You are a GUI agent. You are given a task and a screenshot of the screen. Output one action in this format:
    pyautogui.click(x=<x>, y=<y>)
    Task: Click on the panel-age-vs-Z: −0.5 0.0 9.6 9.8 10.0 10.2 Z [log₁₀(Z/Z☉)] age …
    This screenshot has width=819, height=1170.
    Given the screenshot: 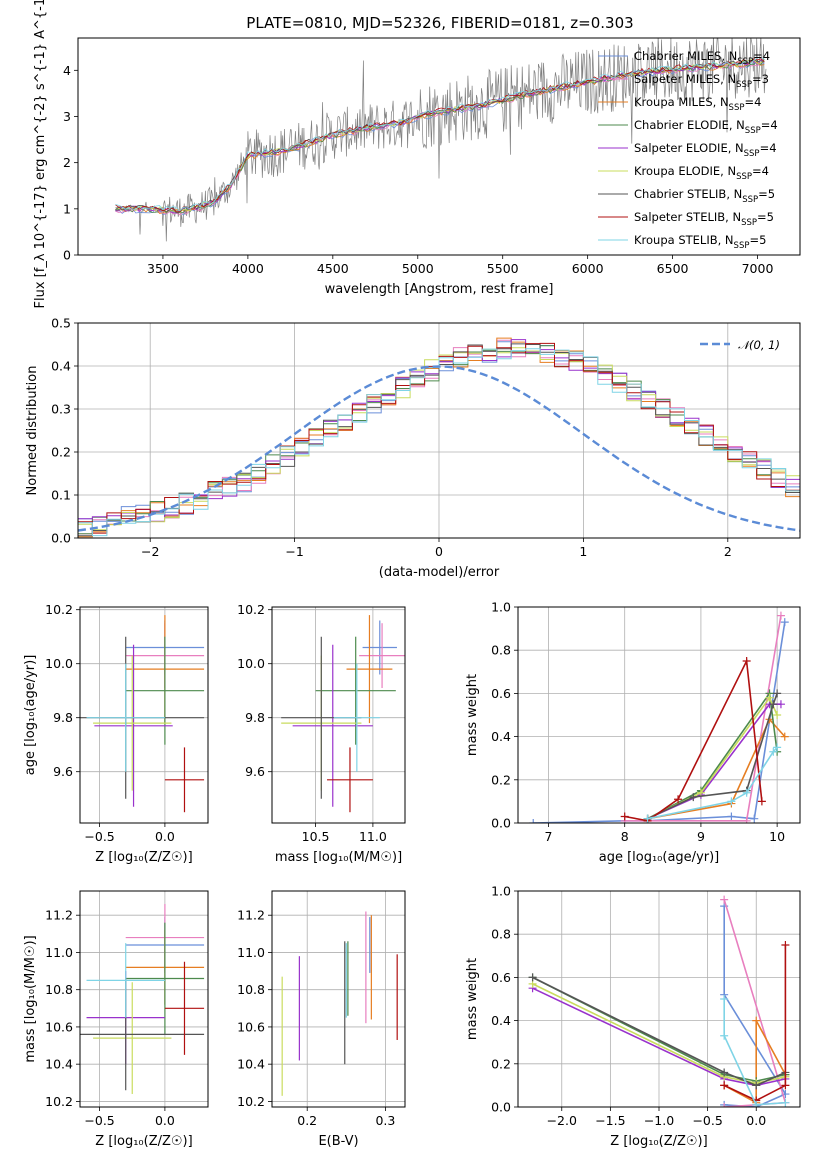 What is the action you would take?
    pyautogui.click(x=116, y=733)
    